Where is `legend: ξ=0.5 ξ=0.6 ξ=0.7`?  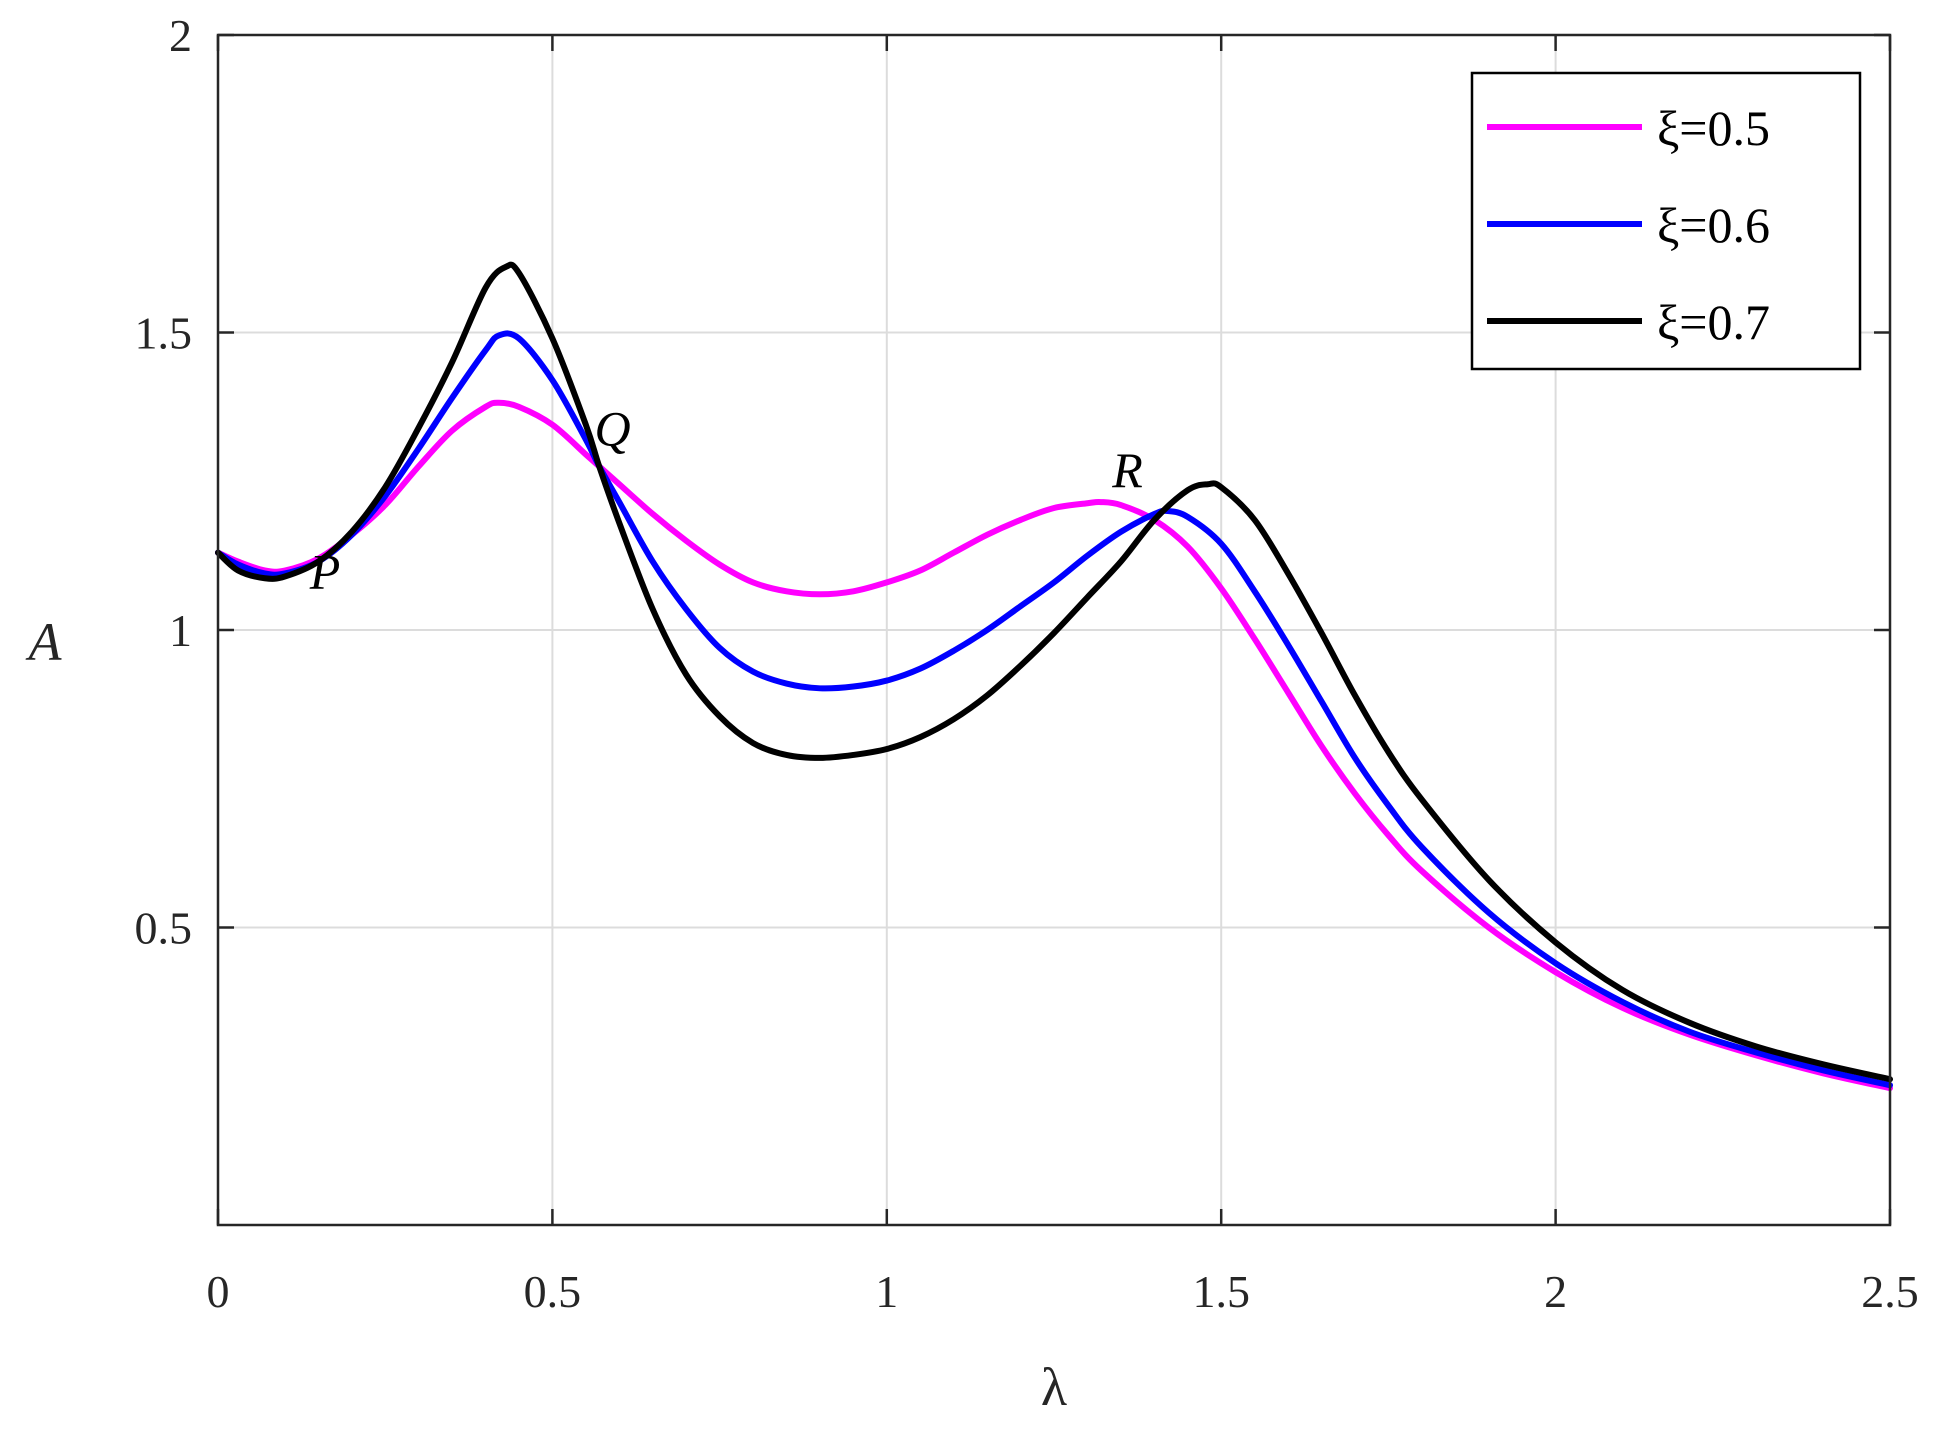
legend: ξ=0.5 ξ=0.6 ξ=0.7 is located at coordinates (1666, 221).